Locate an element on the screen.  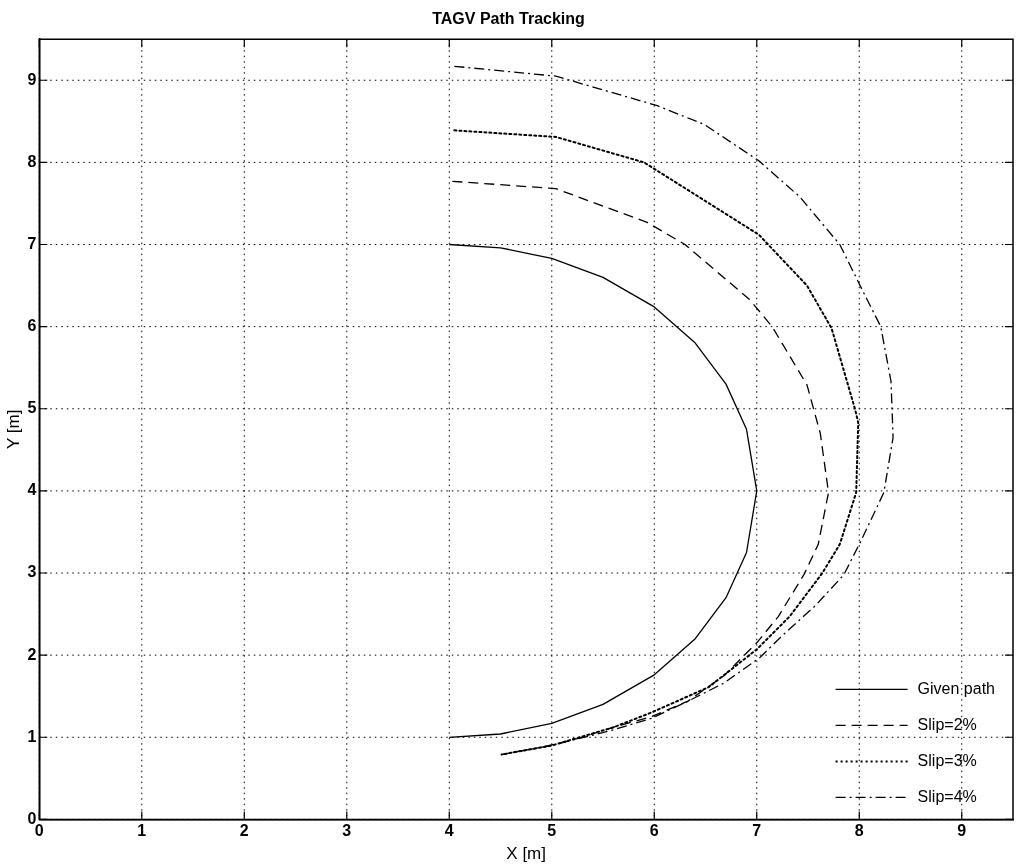
y-tick-label: 2 is located at coordinates (32, 654).